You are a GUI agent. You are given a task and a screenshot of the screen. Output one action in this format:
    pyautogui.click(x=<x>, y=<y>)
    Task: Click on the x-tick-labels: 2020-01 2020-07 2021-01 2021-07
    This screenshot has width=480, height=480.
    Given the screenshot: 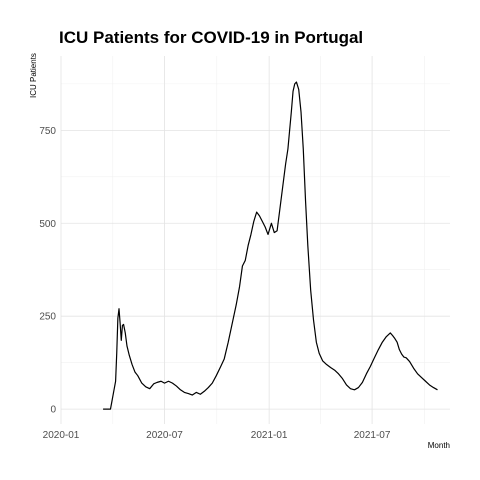 What is the action you would take?
    pyautogui.click(x=217, y=435)
    